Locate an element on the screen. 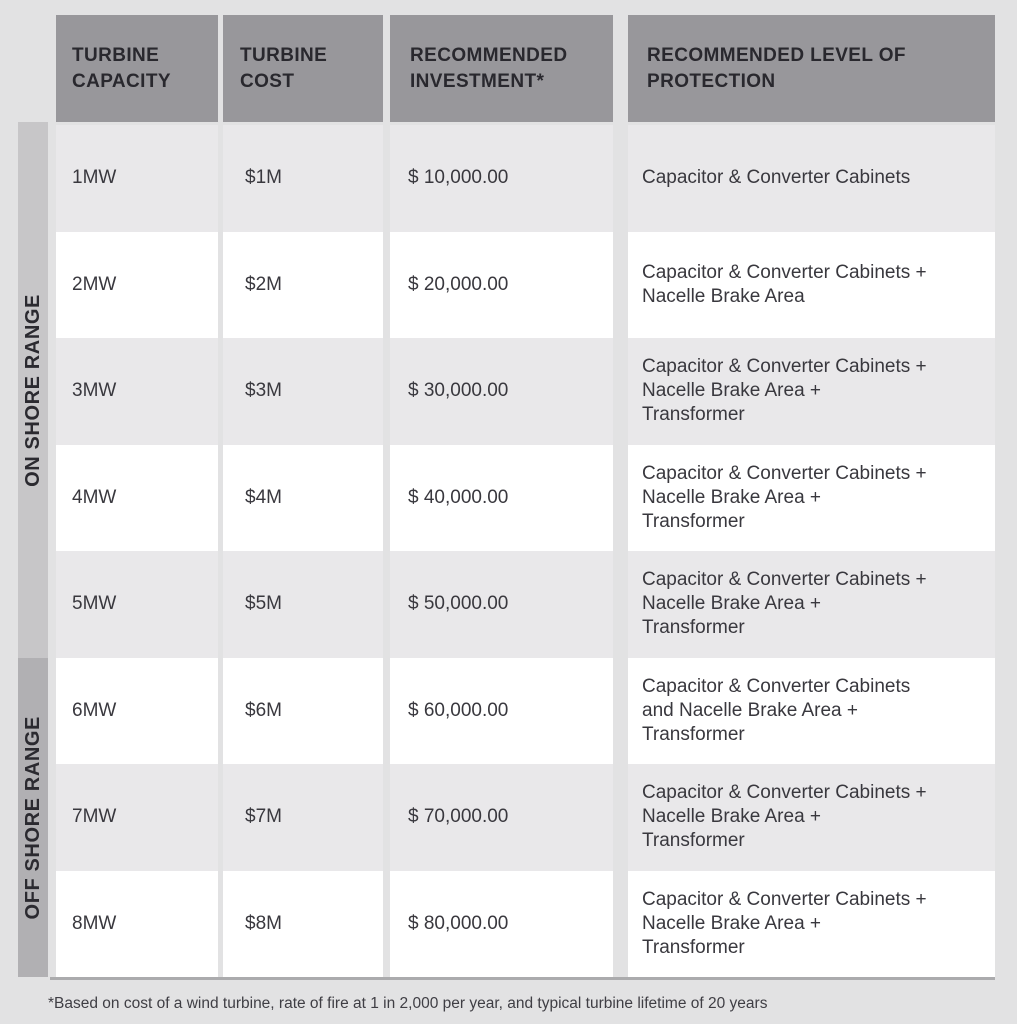 The image size is (1017, 1024). capacity-cell: 1MW is located at coordinates (137, 178).